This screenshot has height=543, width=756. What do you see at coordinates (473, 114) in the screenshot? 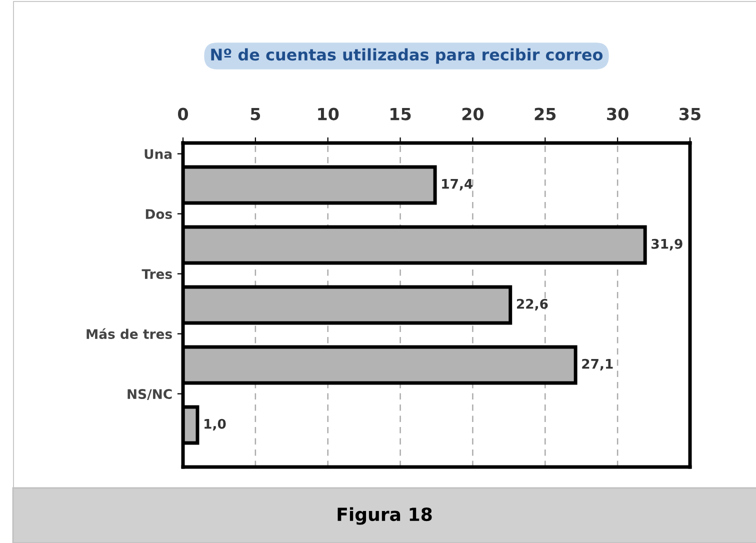
I see `x-tick-label: 20` at bounding box center [473, 114].